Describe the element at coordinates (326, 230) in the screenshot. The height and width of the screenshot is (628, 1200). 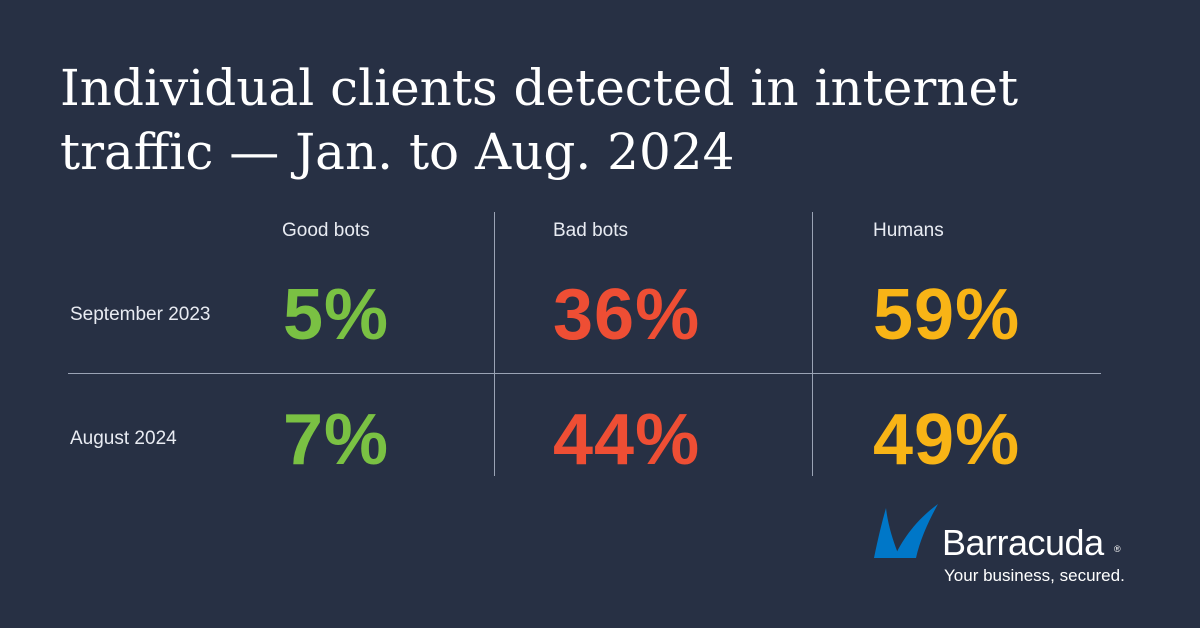
I see `column-header-good-bots: Good bots` at that location.